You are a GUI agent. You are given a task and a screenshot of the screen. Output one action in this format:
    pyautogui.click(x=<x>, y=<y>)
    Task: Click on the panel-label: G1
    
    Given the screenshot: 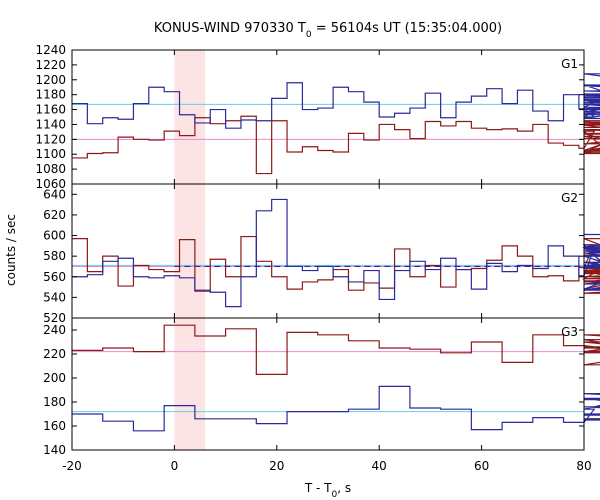 What is the action you would take?
    pyautogui.click(x=569, y=64)
    